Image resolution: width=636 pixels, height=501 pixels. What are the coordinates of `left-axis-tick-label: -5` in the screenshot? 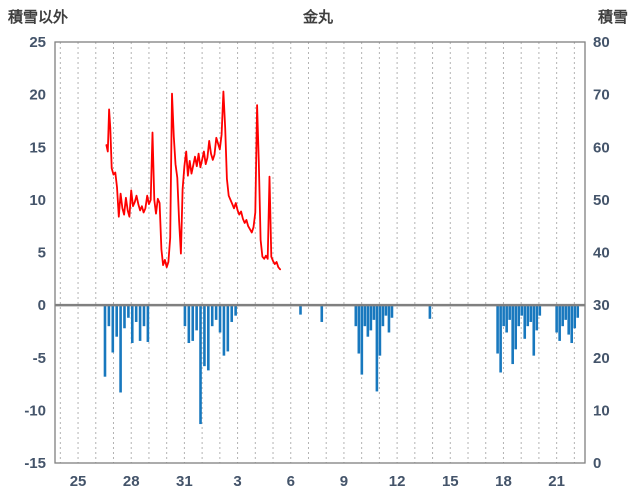 It's located at (39, 358).